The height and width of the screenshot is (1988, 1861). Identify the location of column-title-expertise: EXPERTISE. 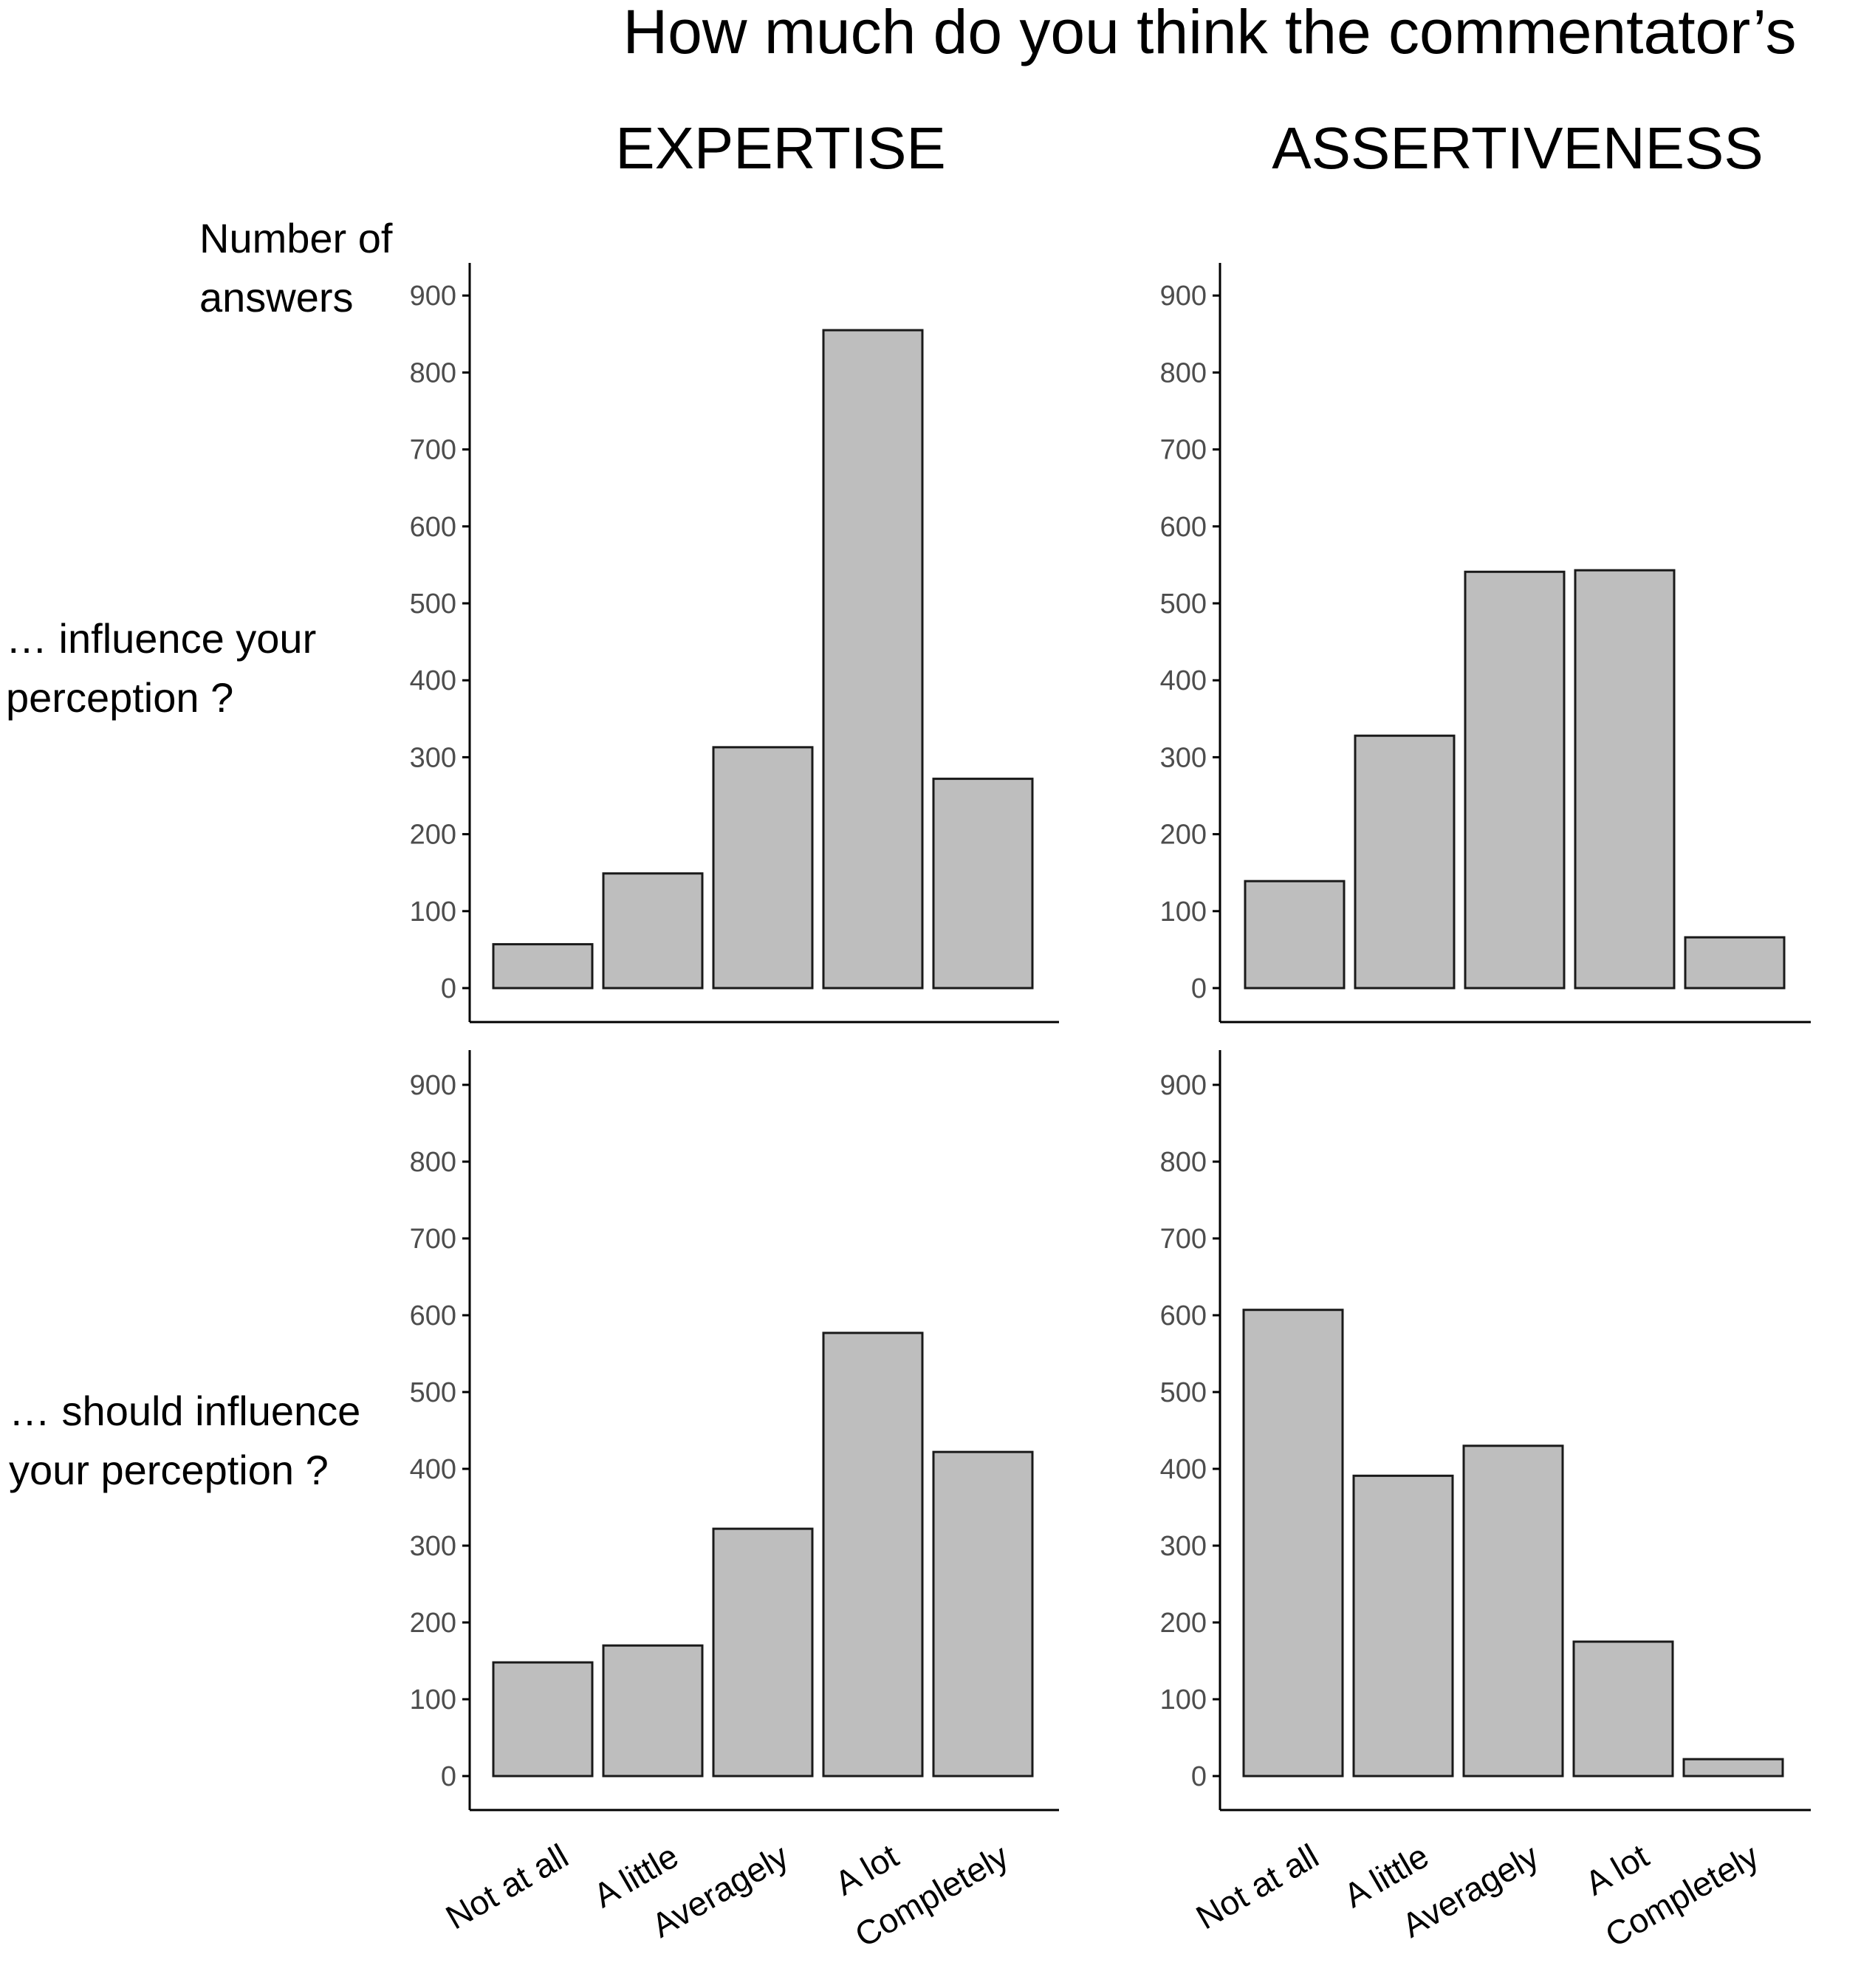
(780, 148).